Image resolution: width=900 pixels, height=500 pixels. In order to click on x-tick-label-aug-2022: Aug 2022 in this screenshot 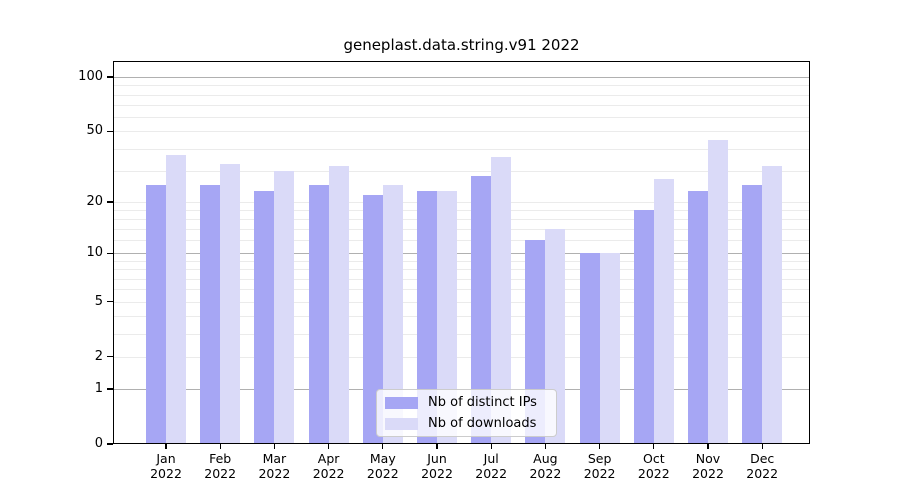, I will do `click(545, 466)`.